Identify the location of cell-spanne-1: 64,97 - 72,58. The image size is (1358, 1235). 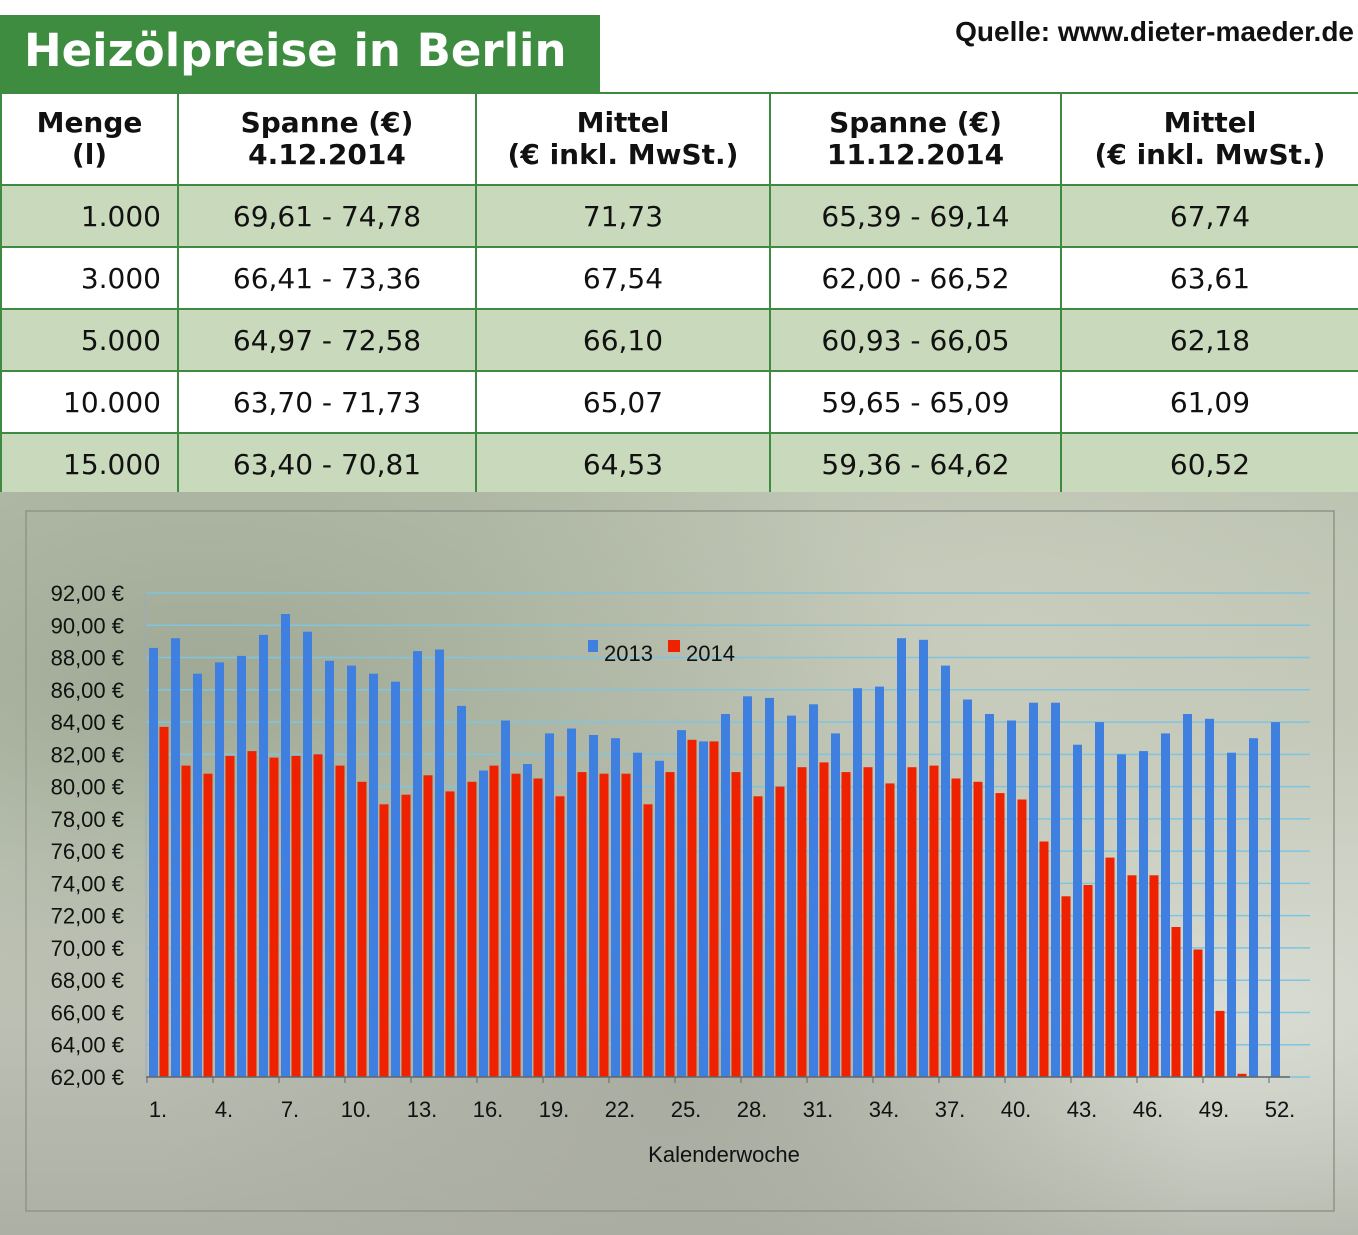
(327, 340).